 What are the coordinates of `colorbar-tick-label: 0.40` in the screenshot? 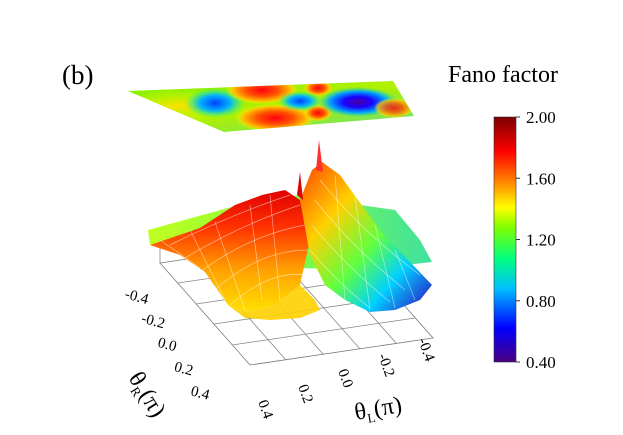 It's located at (541, 362).